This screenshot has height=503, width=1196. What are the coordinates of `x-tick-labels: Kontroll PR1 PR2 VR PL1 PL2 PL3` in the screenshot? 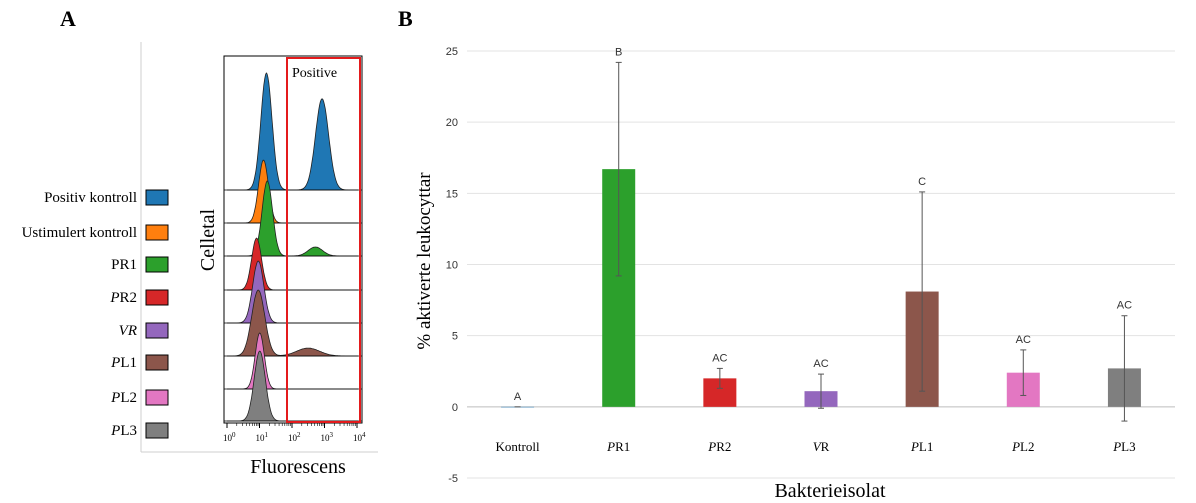 It's located at (816, 446).